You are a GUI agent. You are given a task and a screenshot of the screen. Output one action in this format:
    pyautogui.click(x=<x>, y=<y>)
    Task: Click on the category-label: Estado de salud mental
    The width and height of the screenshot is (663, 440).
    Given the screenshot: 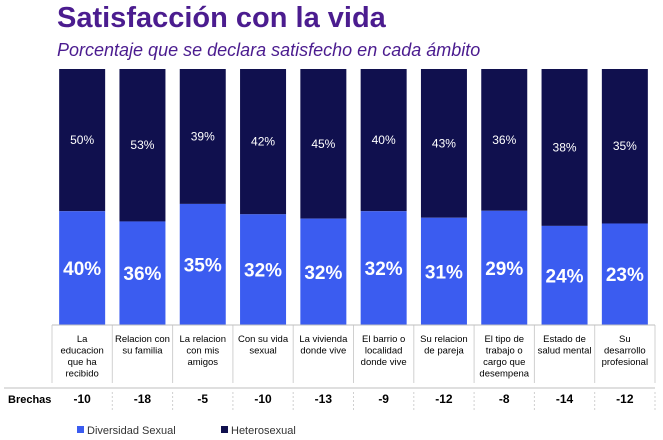 What is the action you would take?
    pyautogui.click(x=565, y=345)
    